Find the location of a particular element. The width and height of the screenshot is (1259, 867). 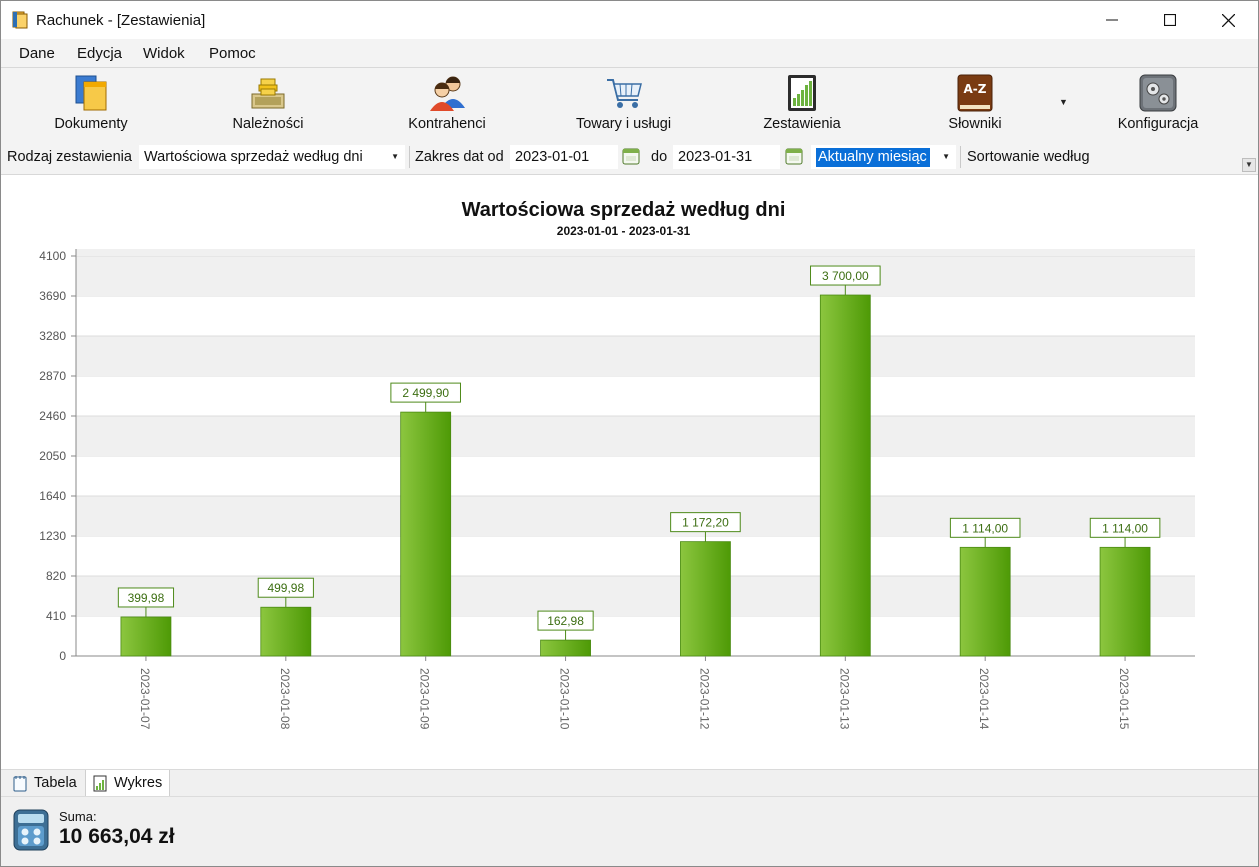

toolbar-dokumenty-button: Dokumenty is located at coordinates (91, 104).